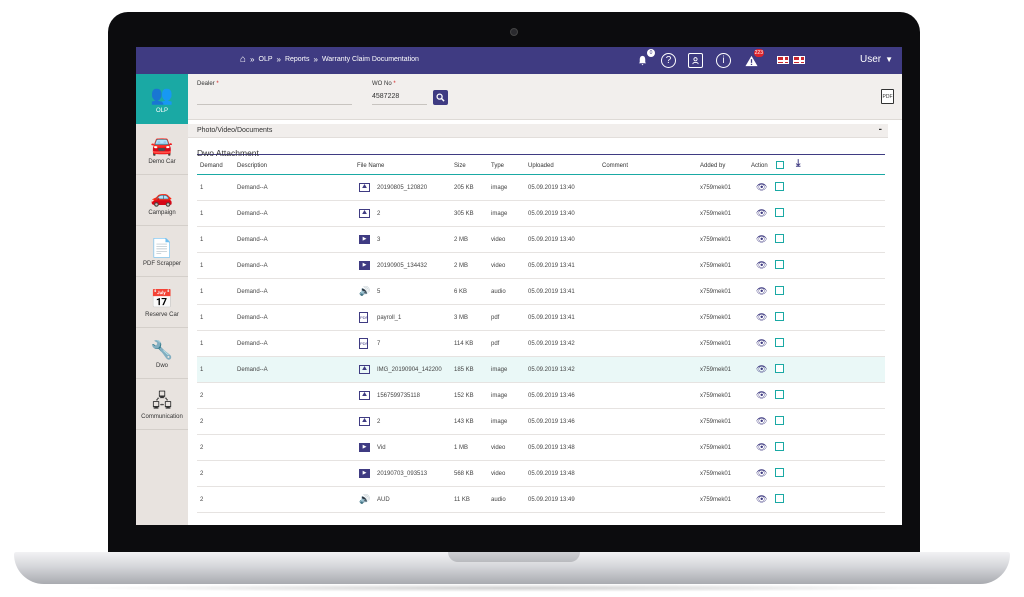 The image size is (1024, 597). What do you see at coordinates (668, 60) in the screenshot?
I see `help-icon: ?` at bounding box center [668, 60].